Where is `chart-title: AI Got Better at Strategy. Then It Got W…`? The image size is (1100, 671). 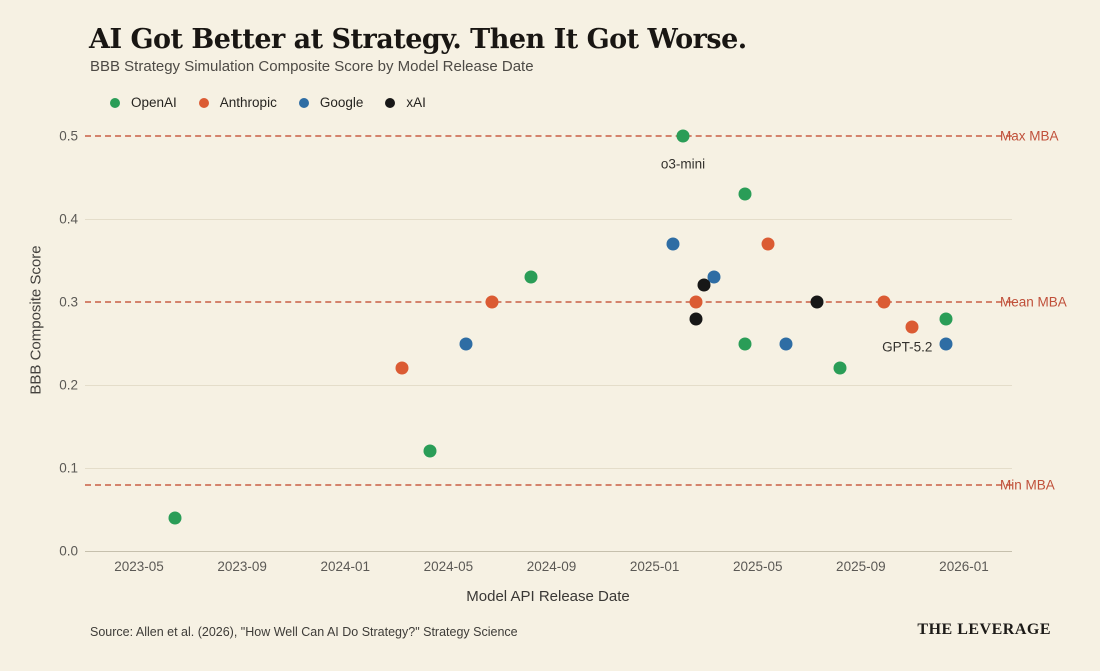
chart-title: AI Got Better at Strategy. Then It Got W… is located at coordinates (418, 39).